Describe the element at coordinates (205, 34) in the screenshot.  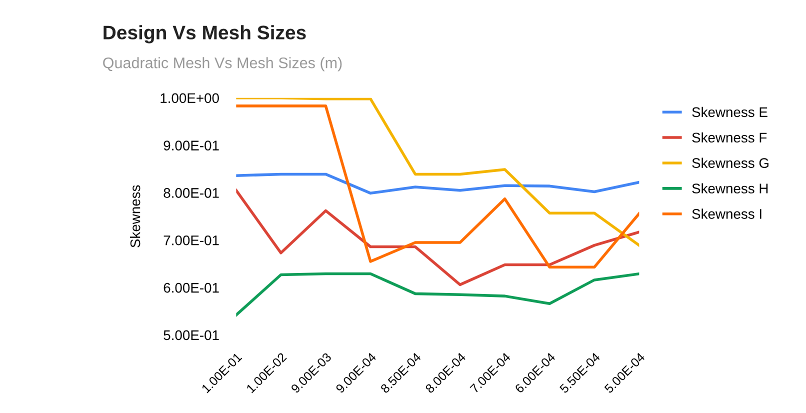
I see `chart-title: Design Vs Mesh Sizes` at that location.